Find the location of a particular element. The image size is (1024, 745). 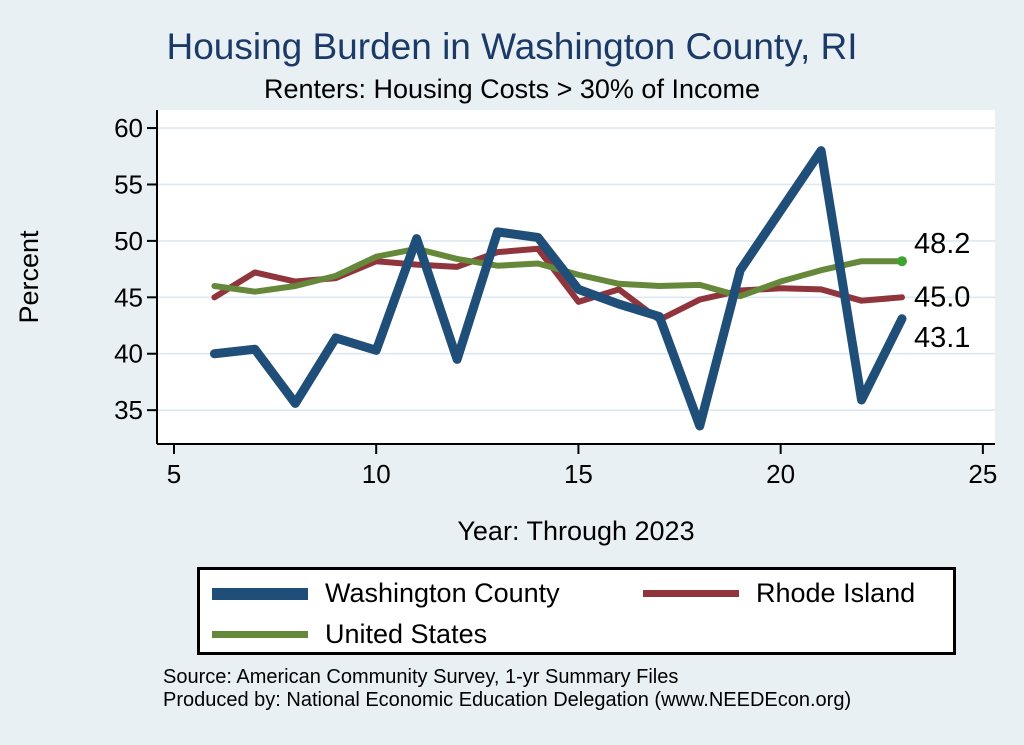

y-tick-label-60: 60 is located at coordinates (128, 128).